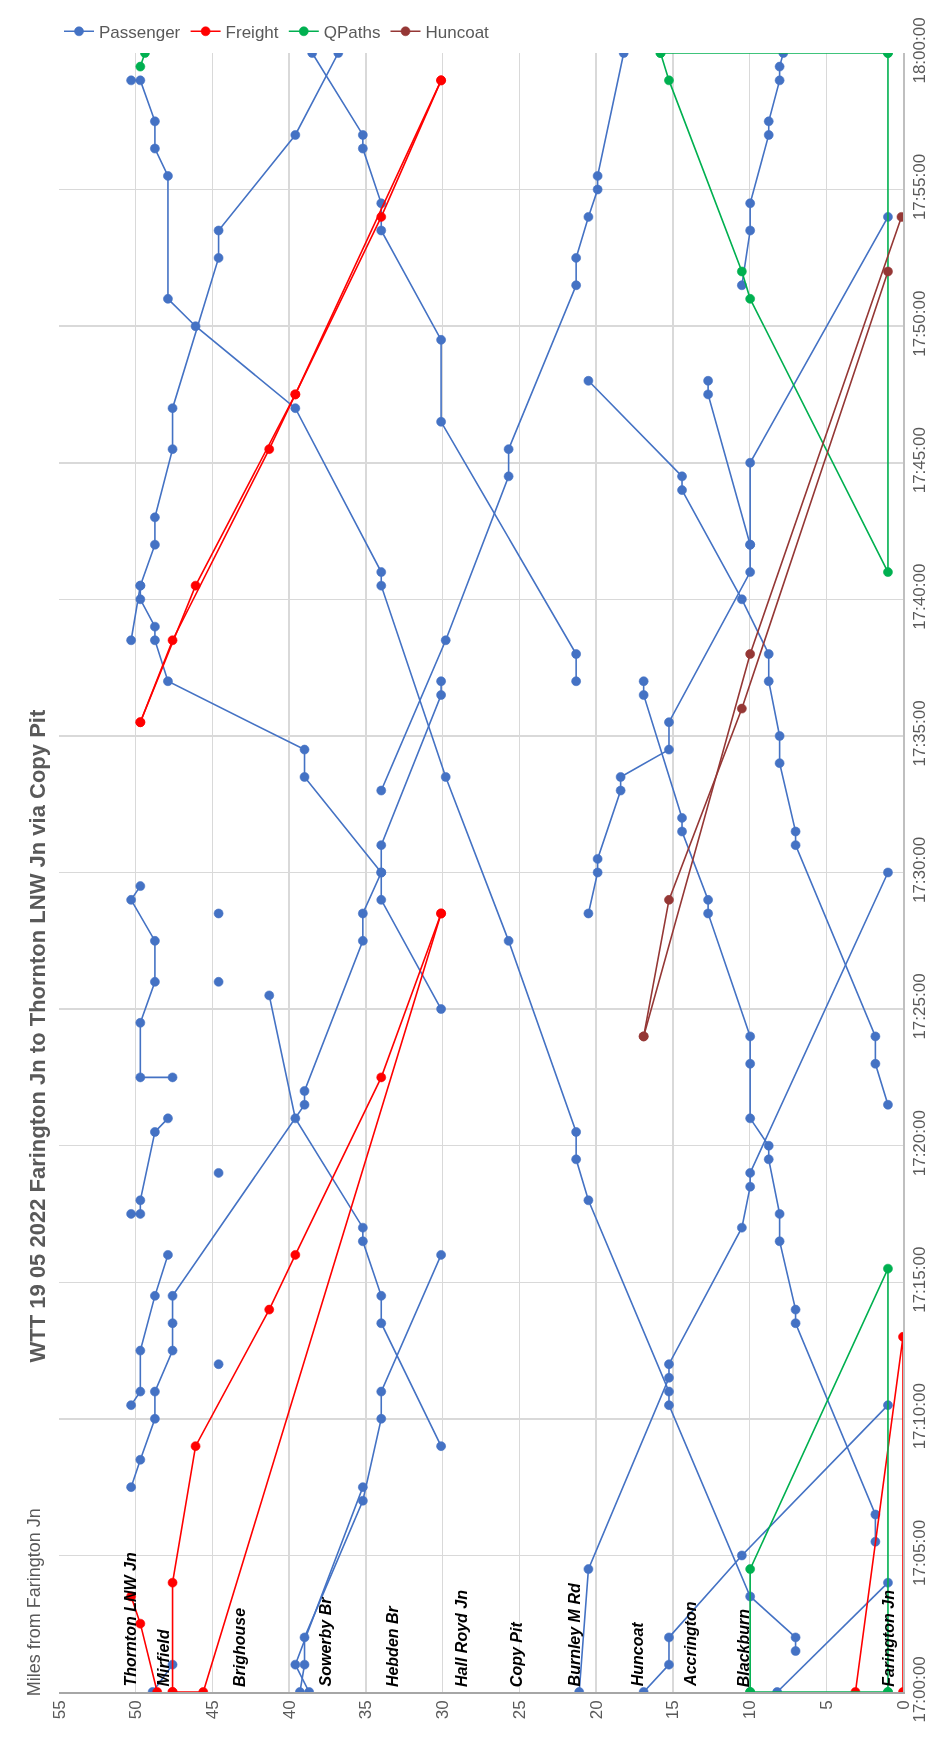 This screenshot has width=944, height=1758. Describe the element at coordinates (352, 32) in the screenshot. I see `legend-label: QPaths` at that location.